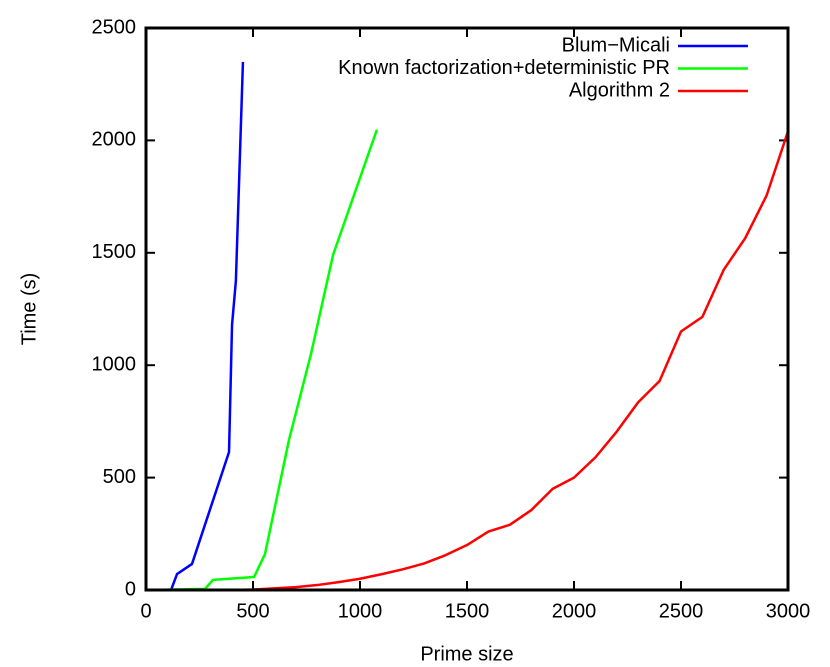 The height and width of the screenshot is (667, 830). Describe the element at coordinates (681, 611) in the screenshot. I see `x-tick-label: 2500` at that location.